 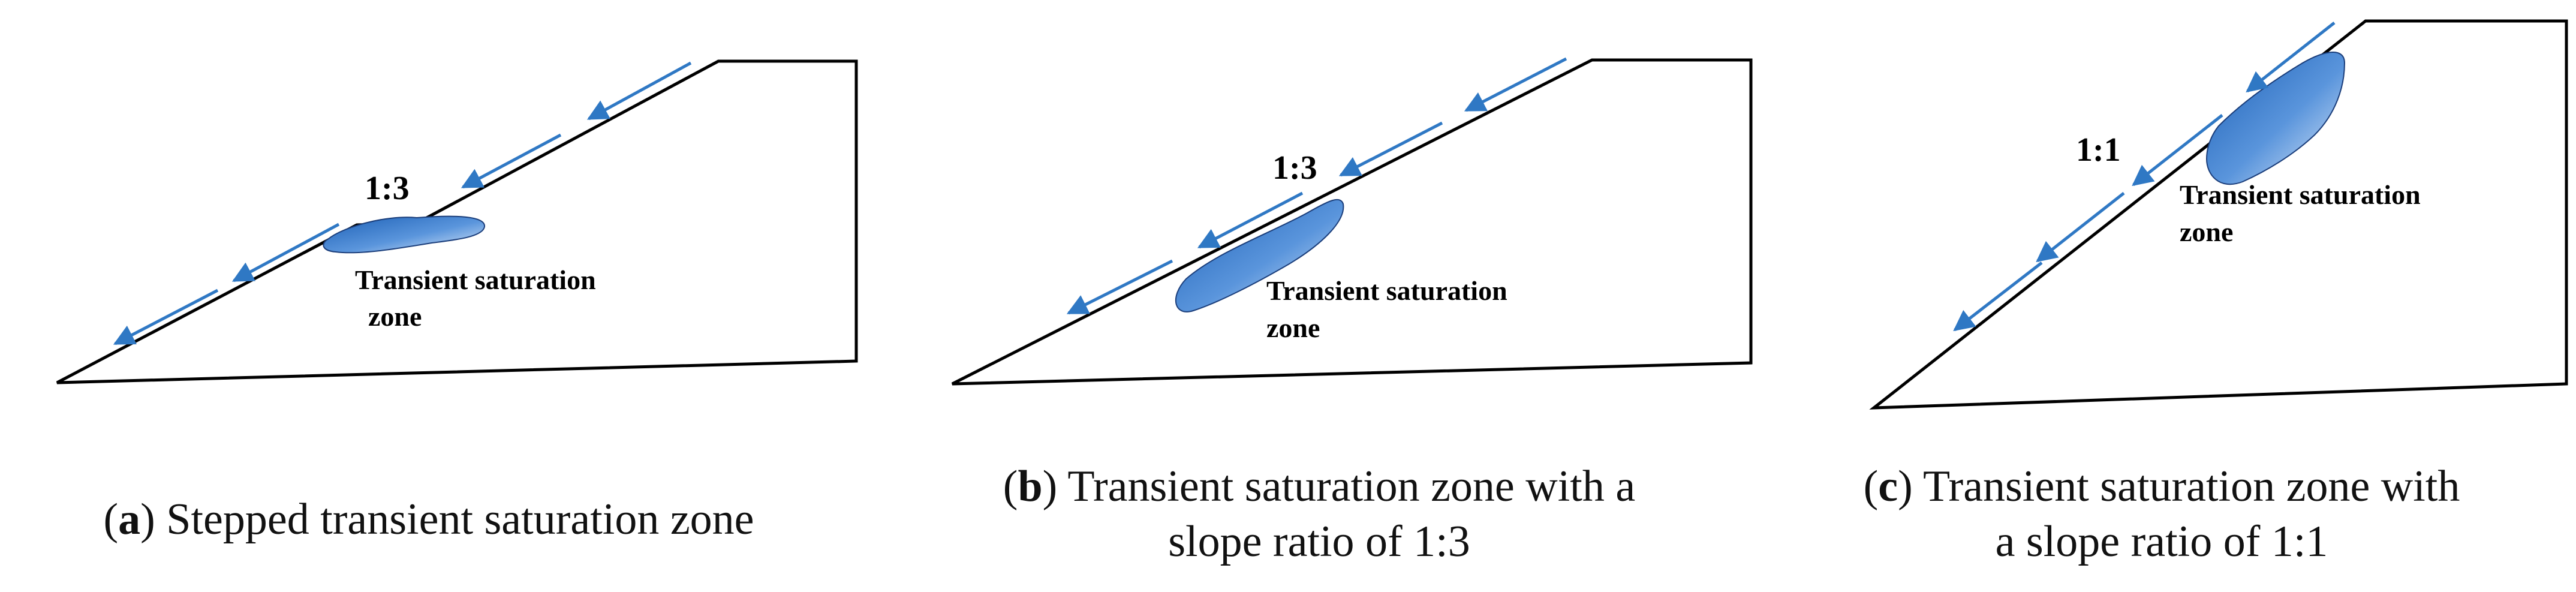 I want to click on zone-label-b-line1: Transient saturation, so click(x=1387, y=290).